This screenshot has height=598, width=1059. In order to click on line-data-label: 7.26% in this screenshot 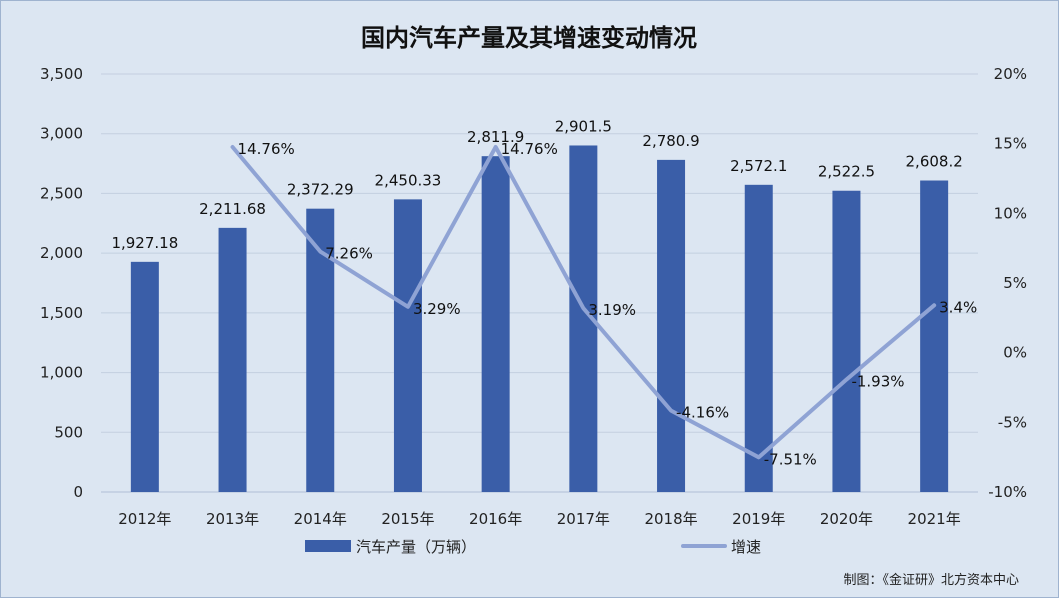, I will do `click(349, 254)`.